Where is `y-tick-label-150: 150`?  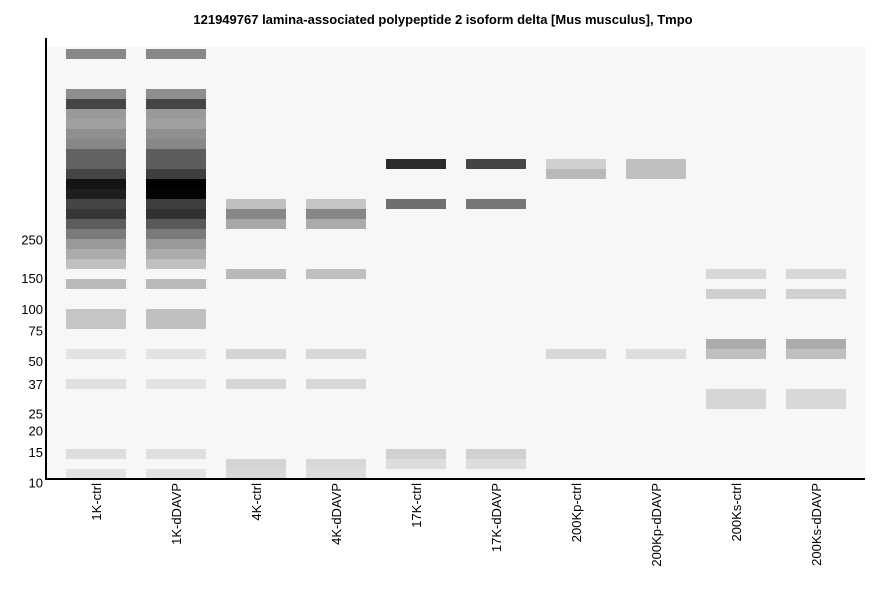 y-tick-label-150: 150 is located at coordinates (32, 278).